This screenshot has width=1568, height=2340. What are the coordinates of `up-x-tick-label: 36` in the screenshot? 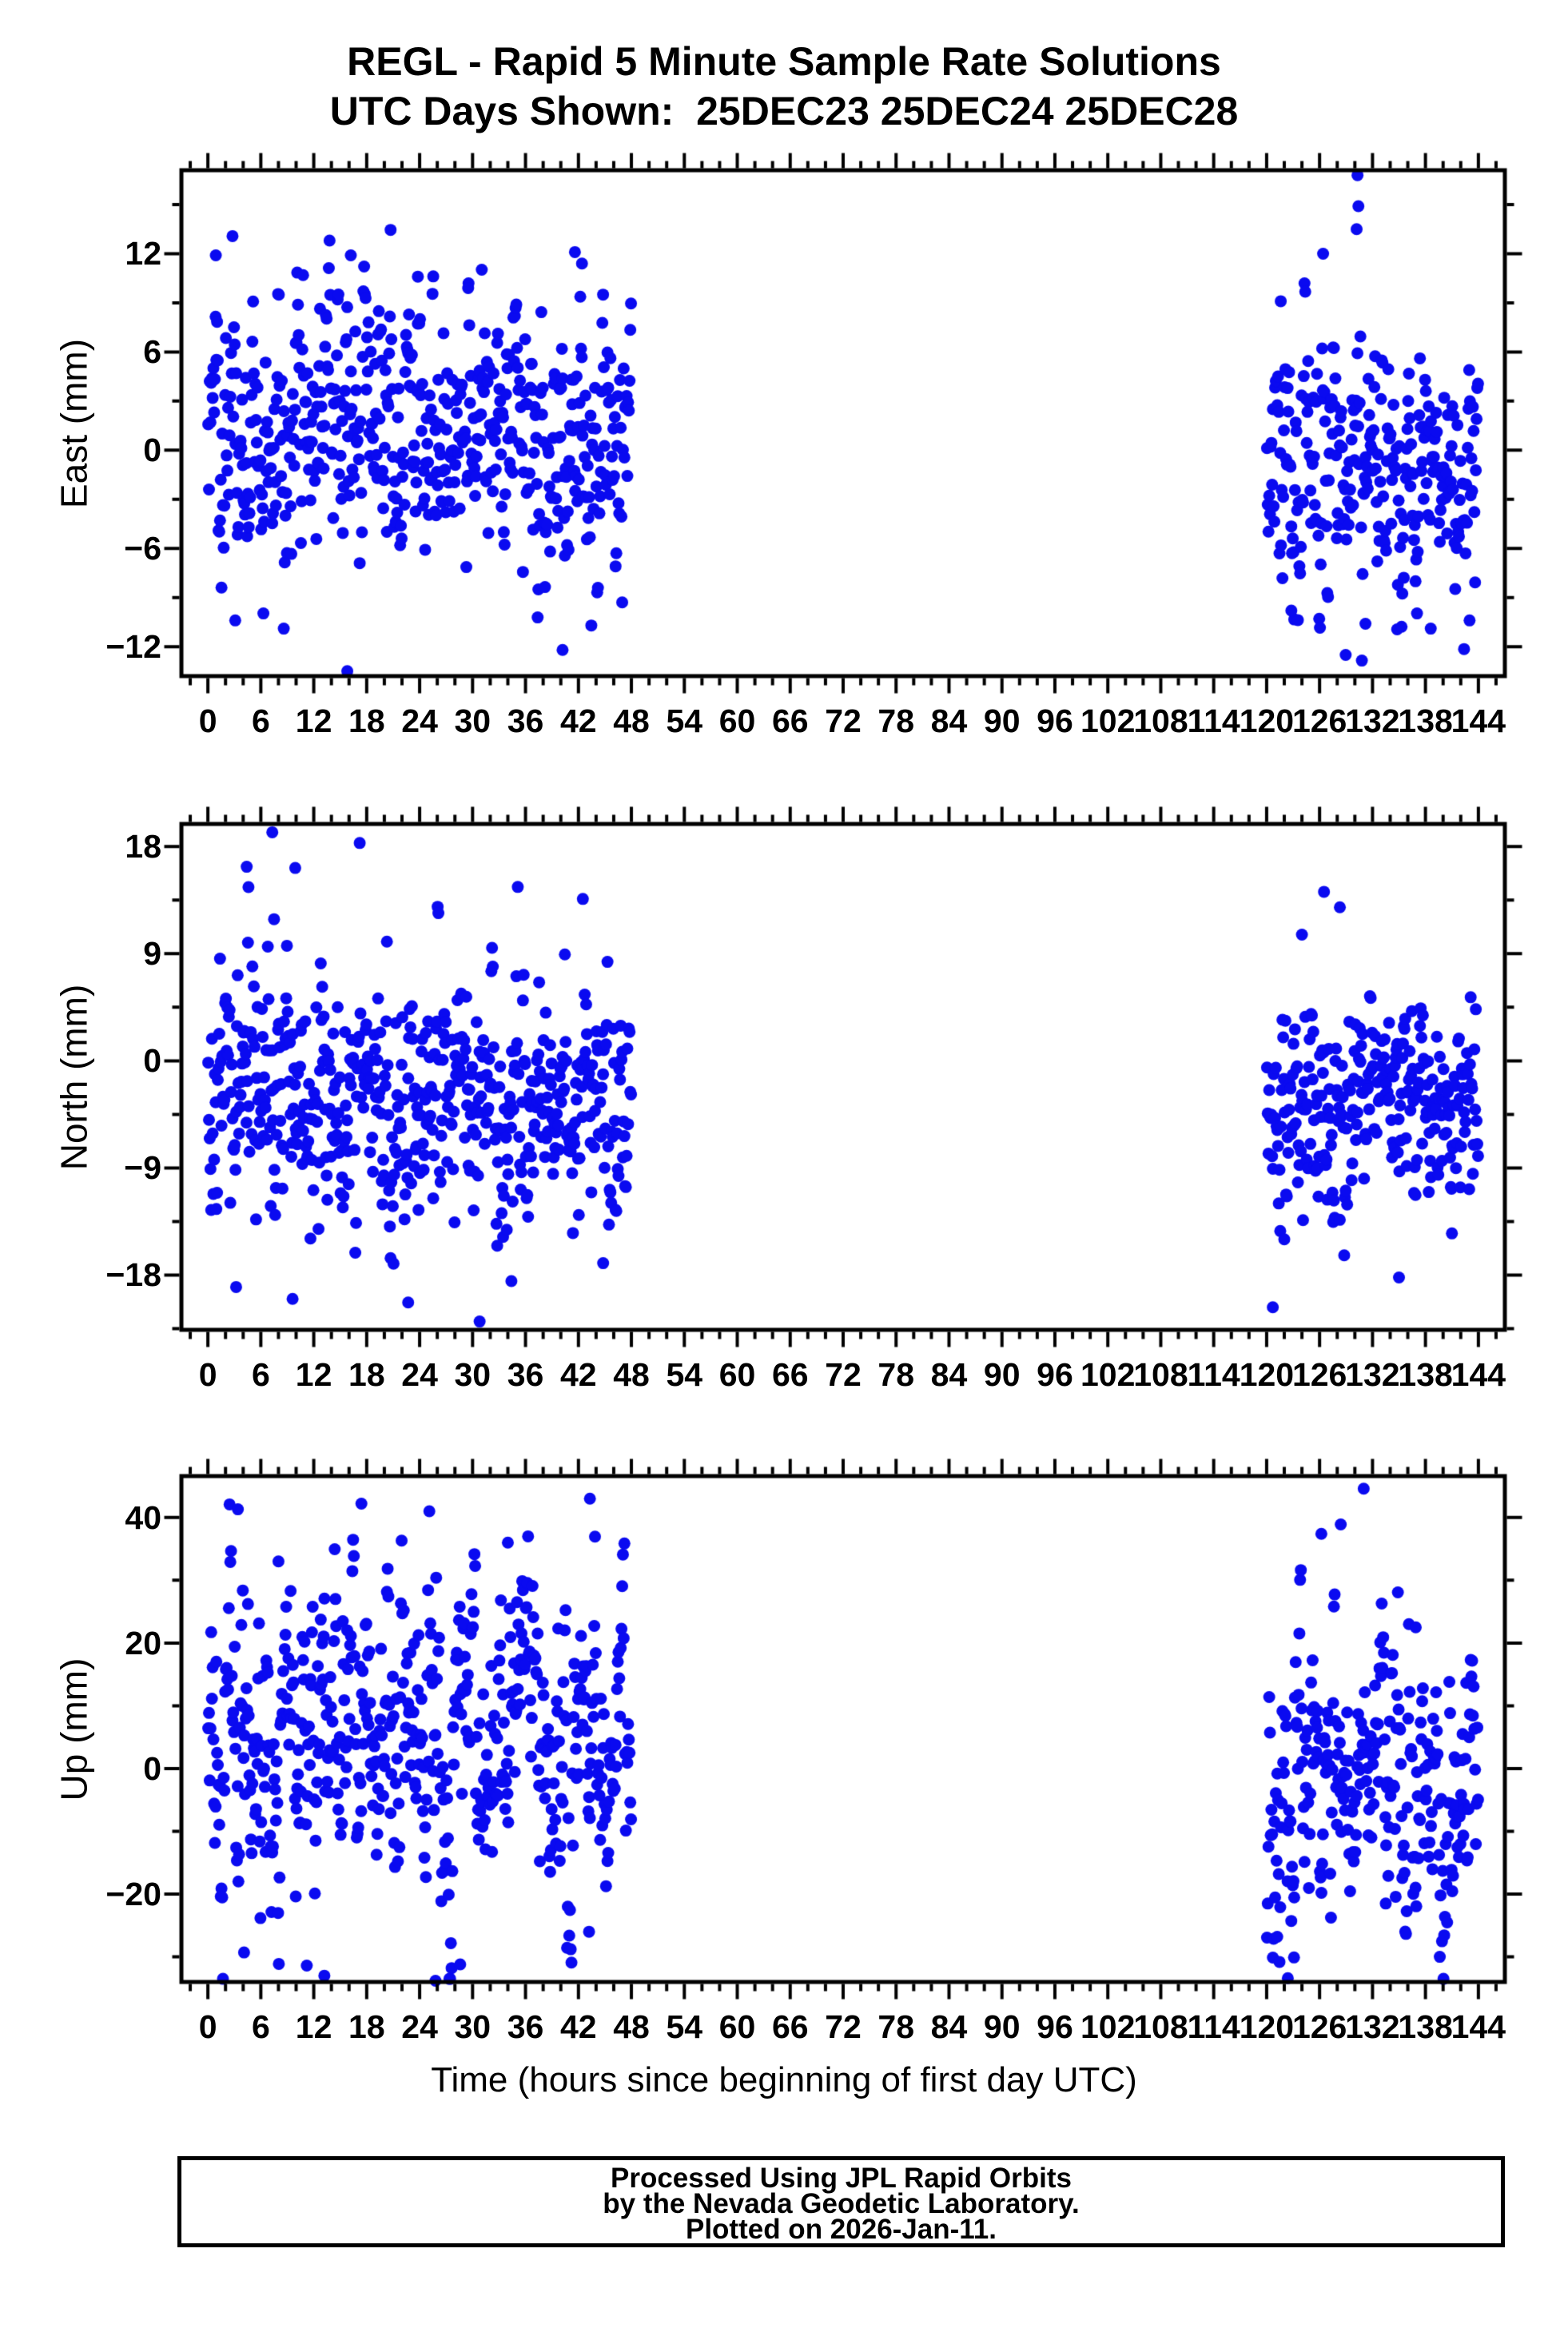 It's located at (525, 2026).